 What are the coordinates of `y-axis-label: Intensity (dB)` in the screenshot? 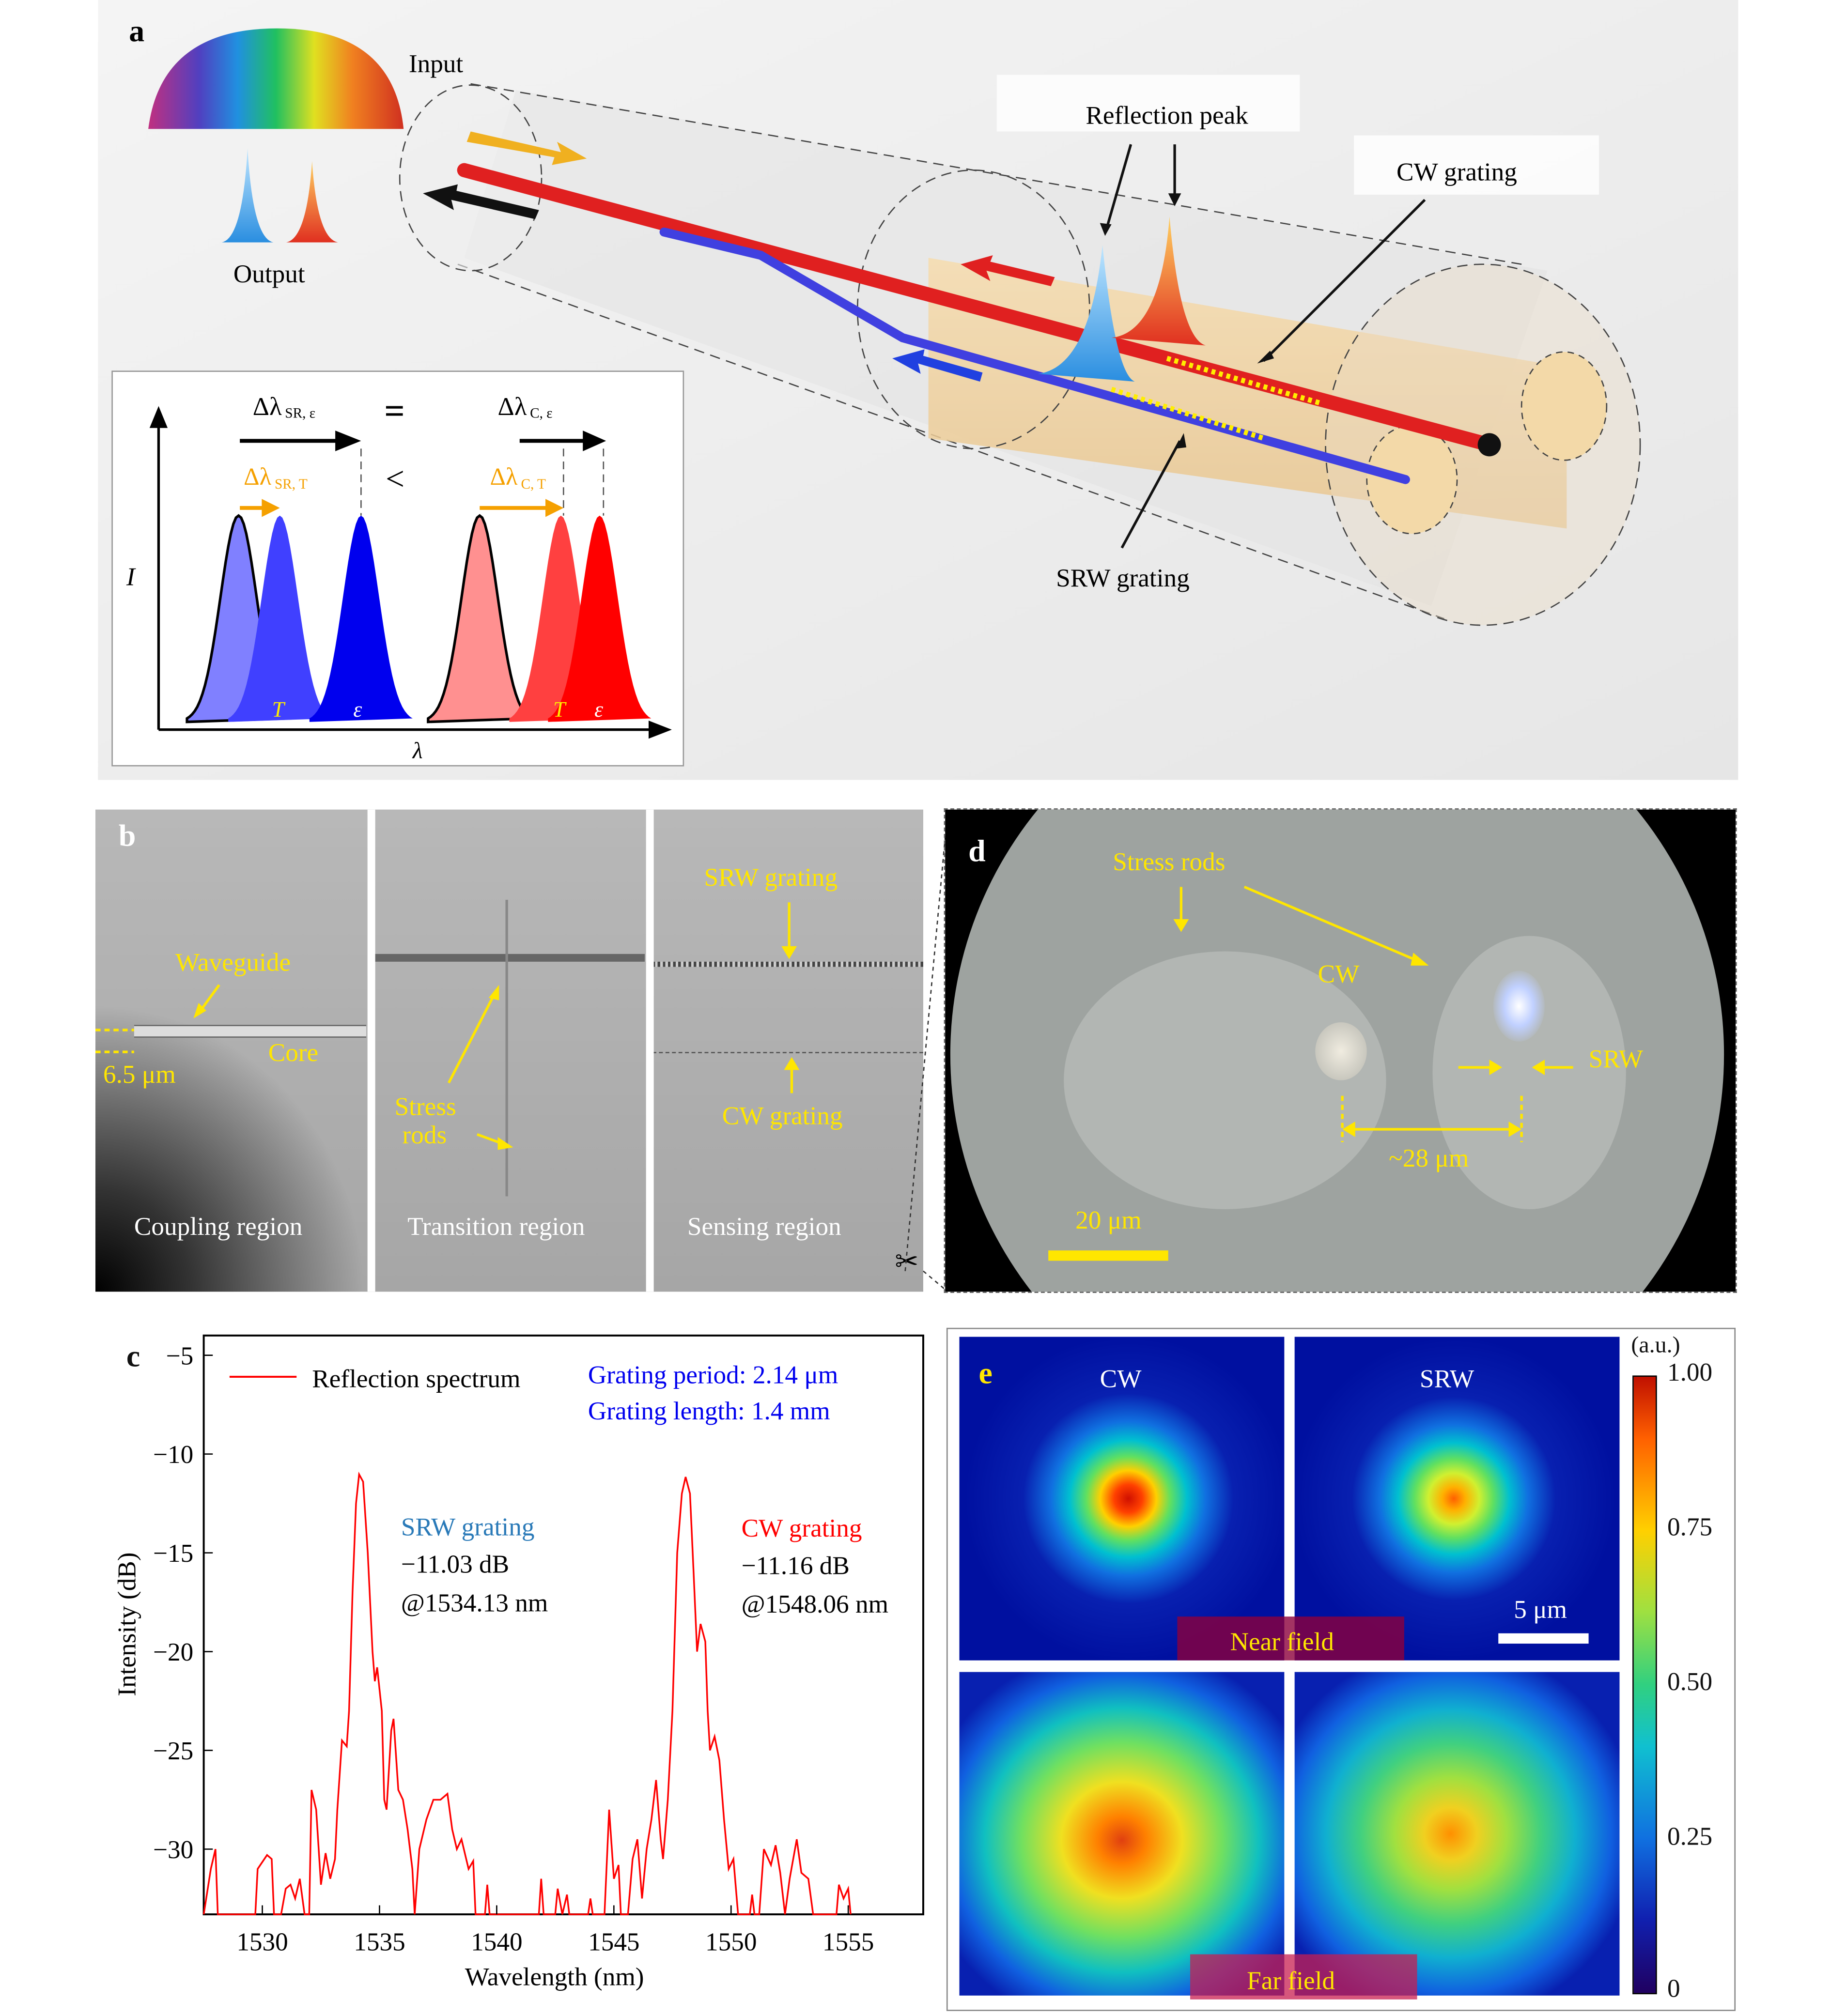 It's located at (127, 1624).